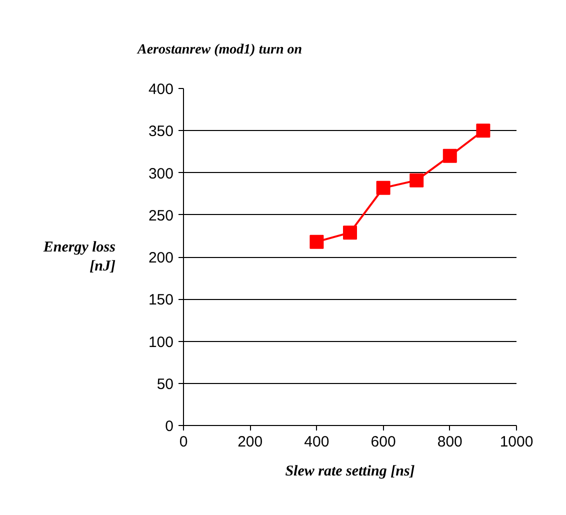 This screenshot has height=515, width=566. I want to click on y-tick-label: 200, so click(161, 258).